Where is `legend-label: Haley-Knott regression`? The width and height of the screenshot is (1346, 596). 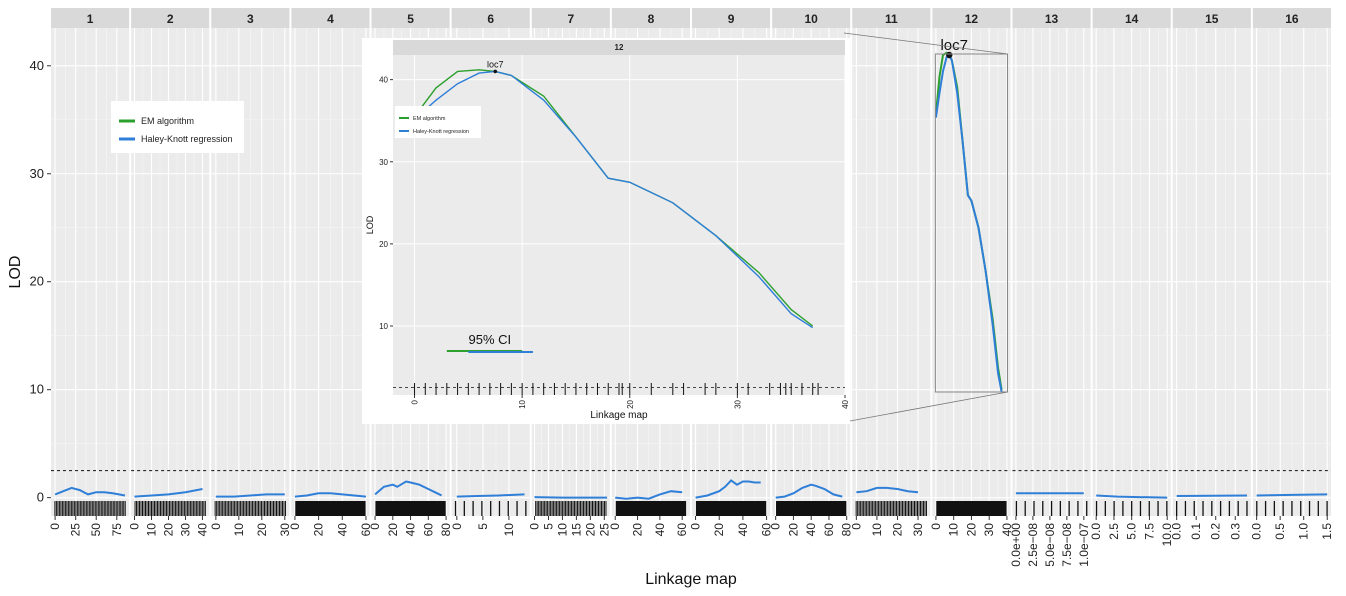 legend-label: Haley-Knott regression is located at coordinates (187, 139).